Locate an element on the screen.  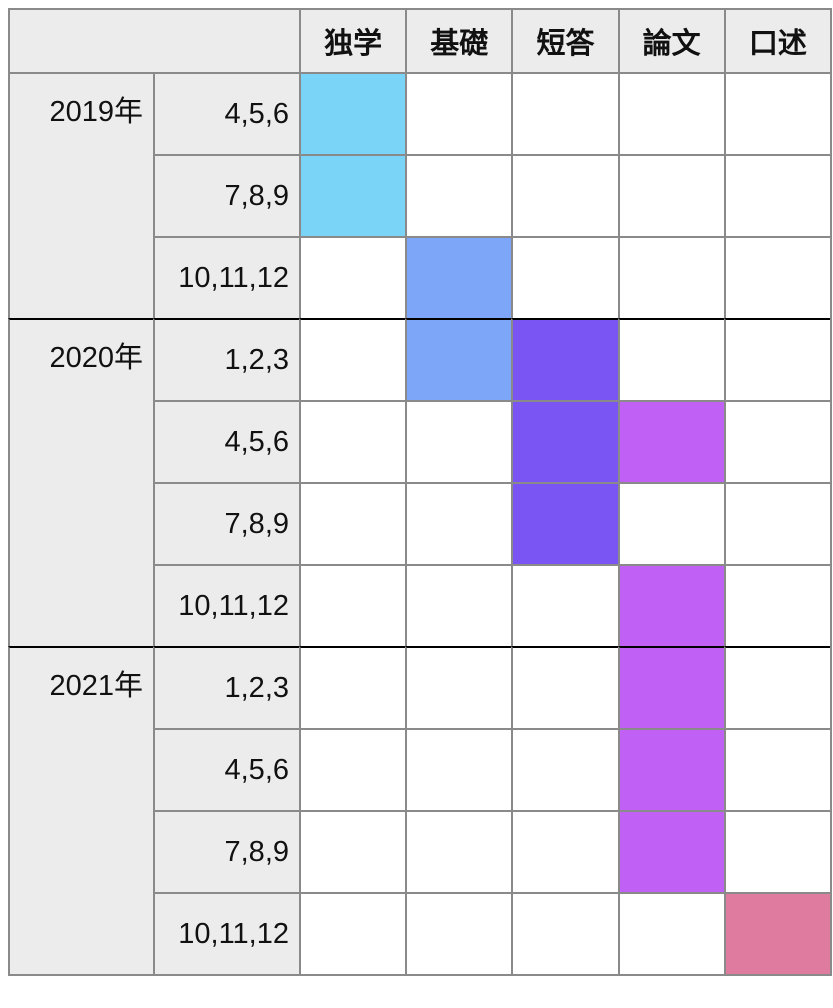
corner-cell is located at coordinates (153, 40).